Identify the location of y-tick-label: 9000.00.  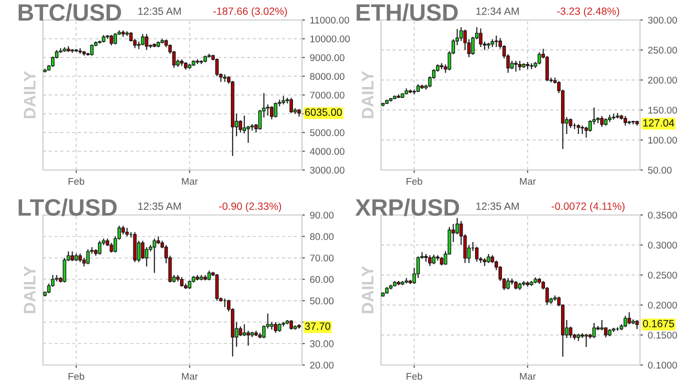
(327, 58).